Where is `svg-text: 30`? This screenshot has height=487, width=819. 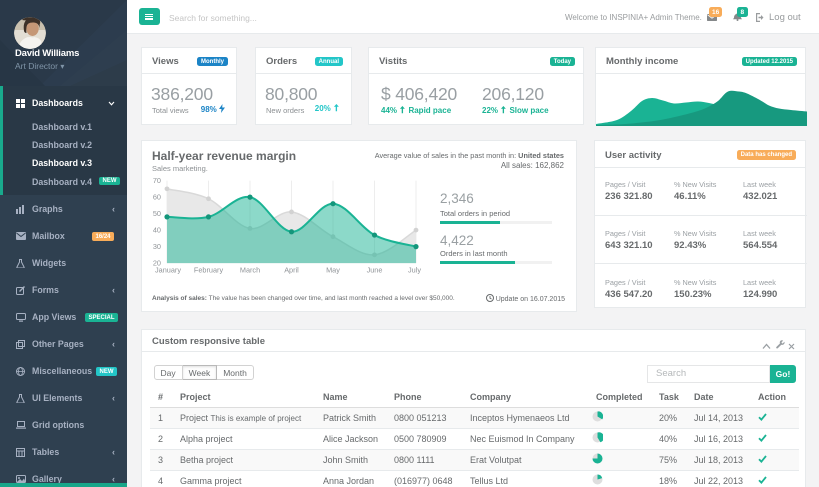 svg-text: 30 is located at coordinates (157, 246).